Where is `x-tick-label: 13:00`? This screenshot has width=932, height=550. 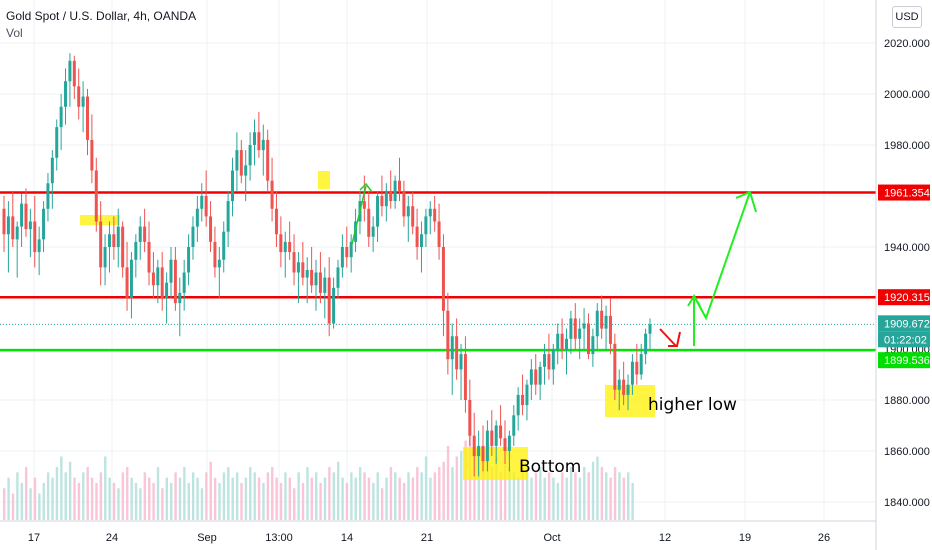 x-tick-label: 13:00 is located at coordinates (279, 538).